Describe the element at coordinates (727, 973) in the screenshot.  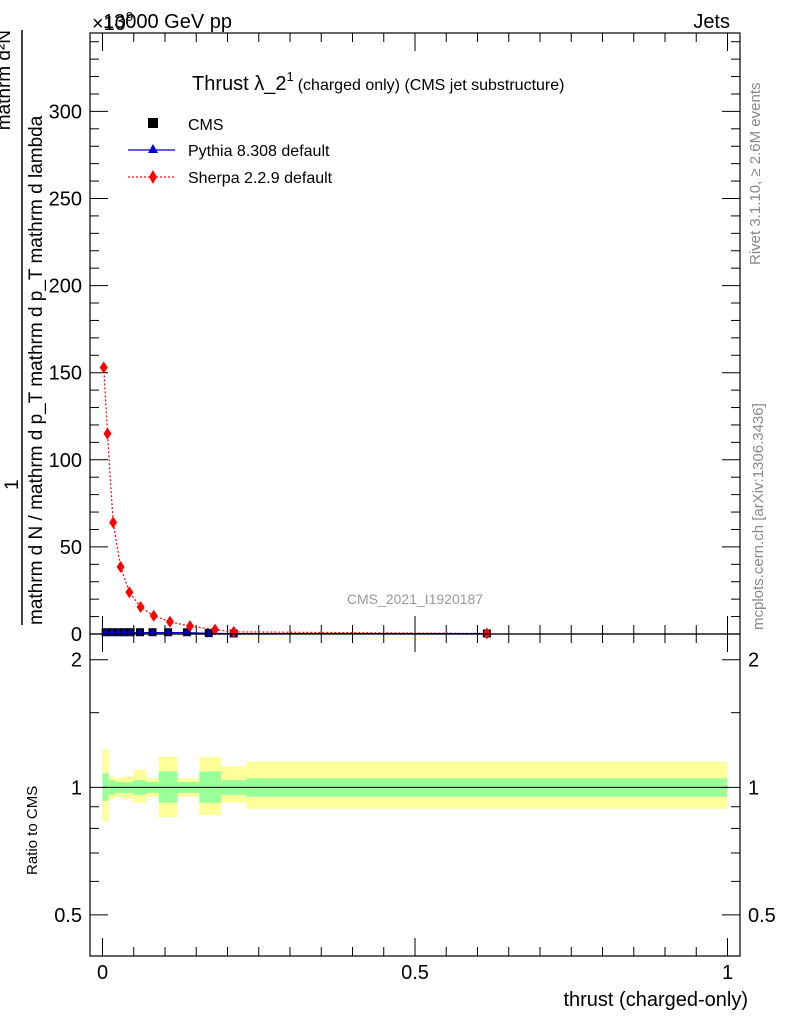
I see `ratio-xtick-label: 1` at that location.